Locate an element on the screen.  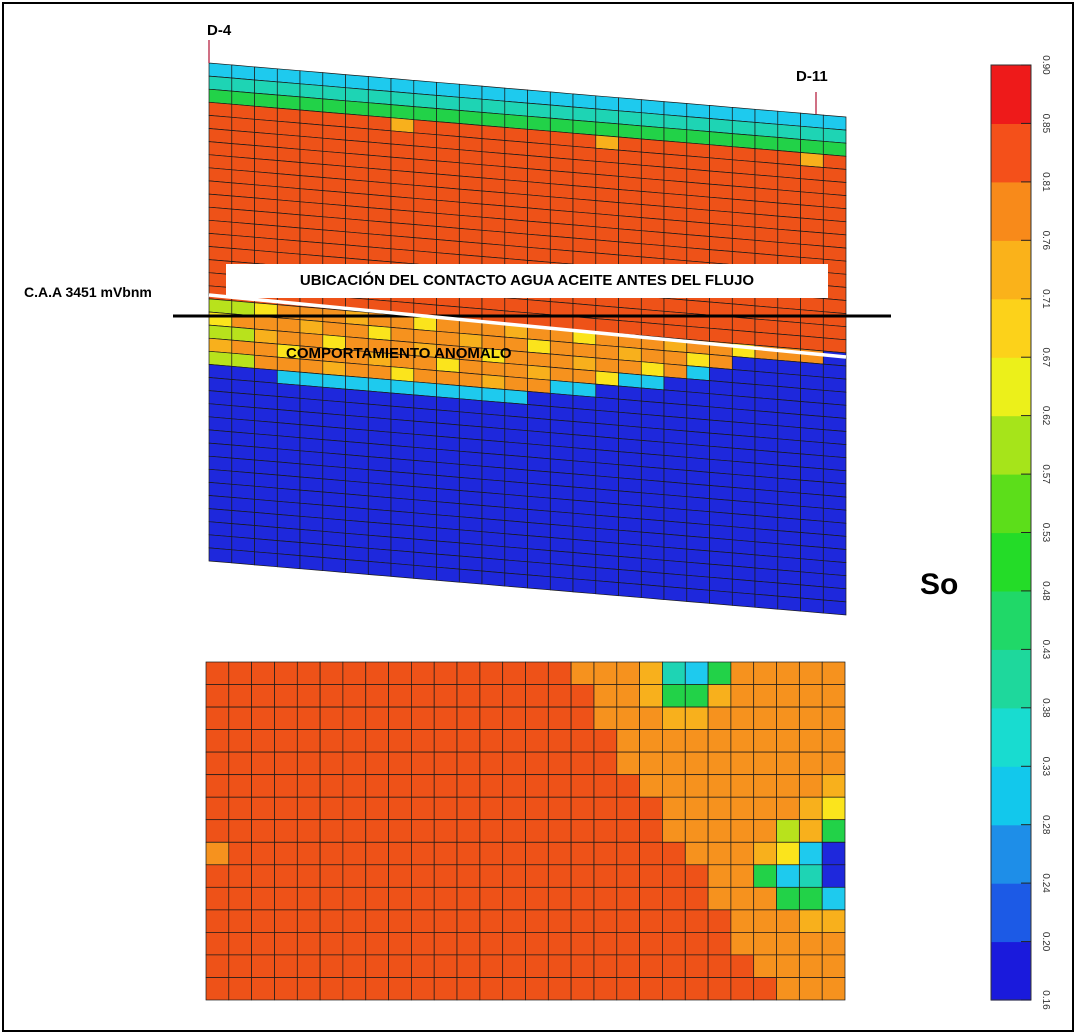
colorbar-tick-label: 0.67 is located at coordinates (1045, 357).